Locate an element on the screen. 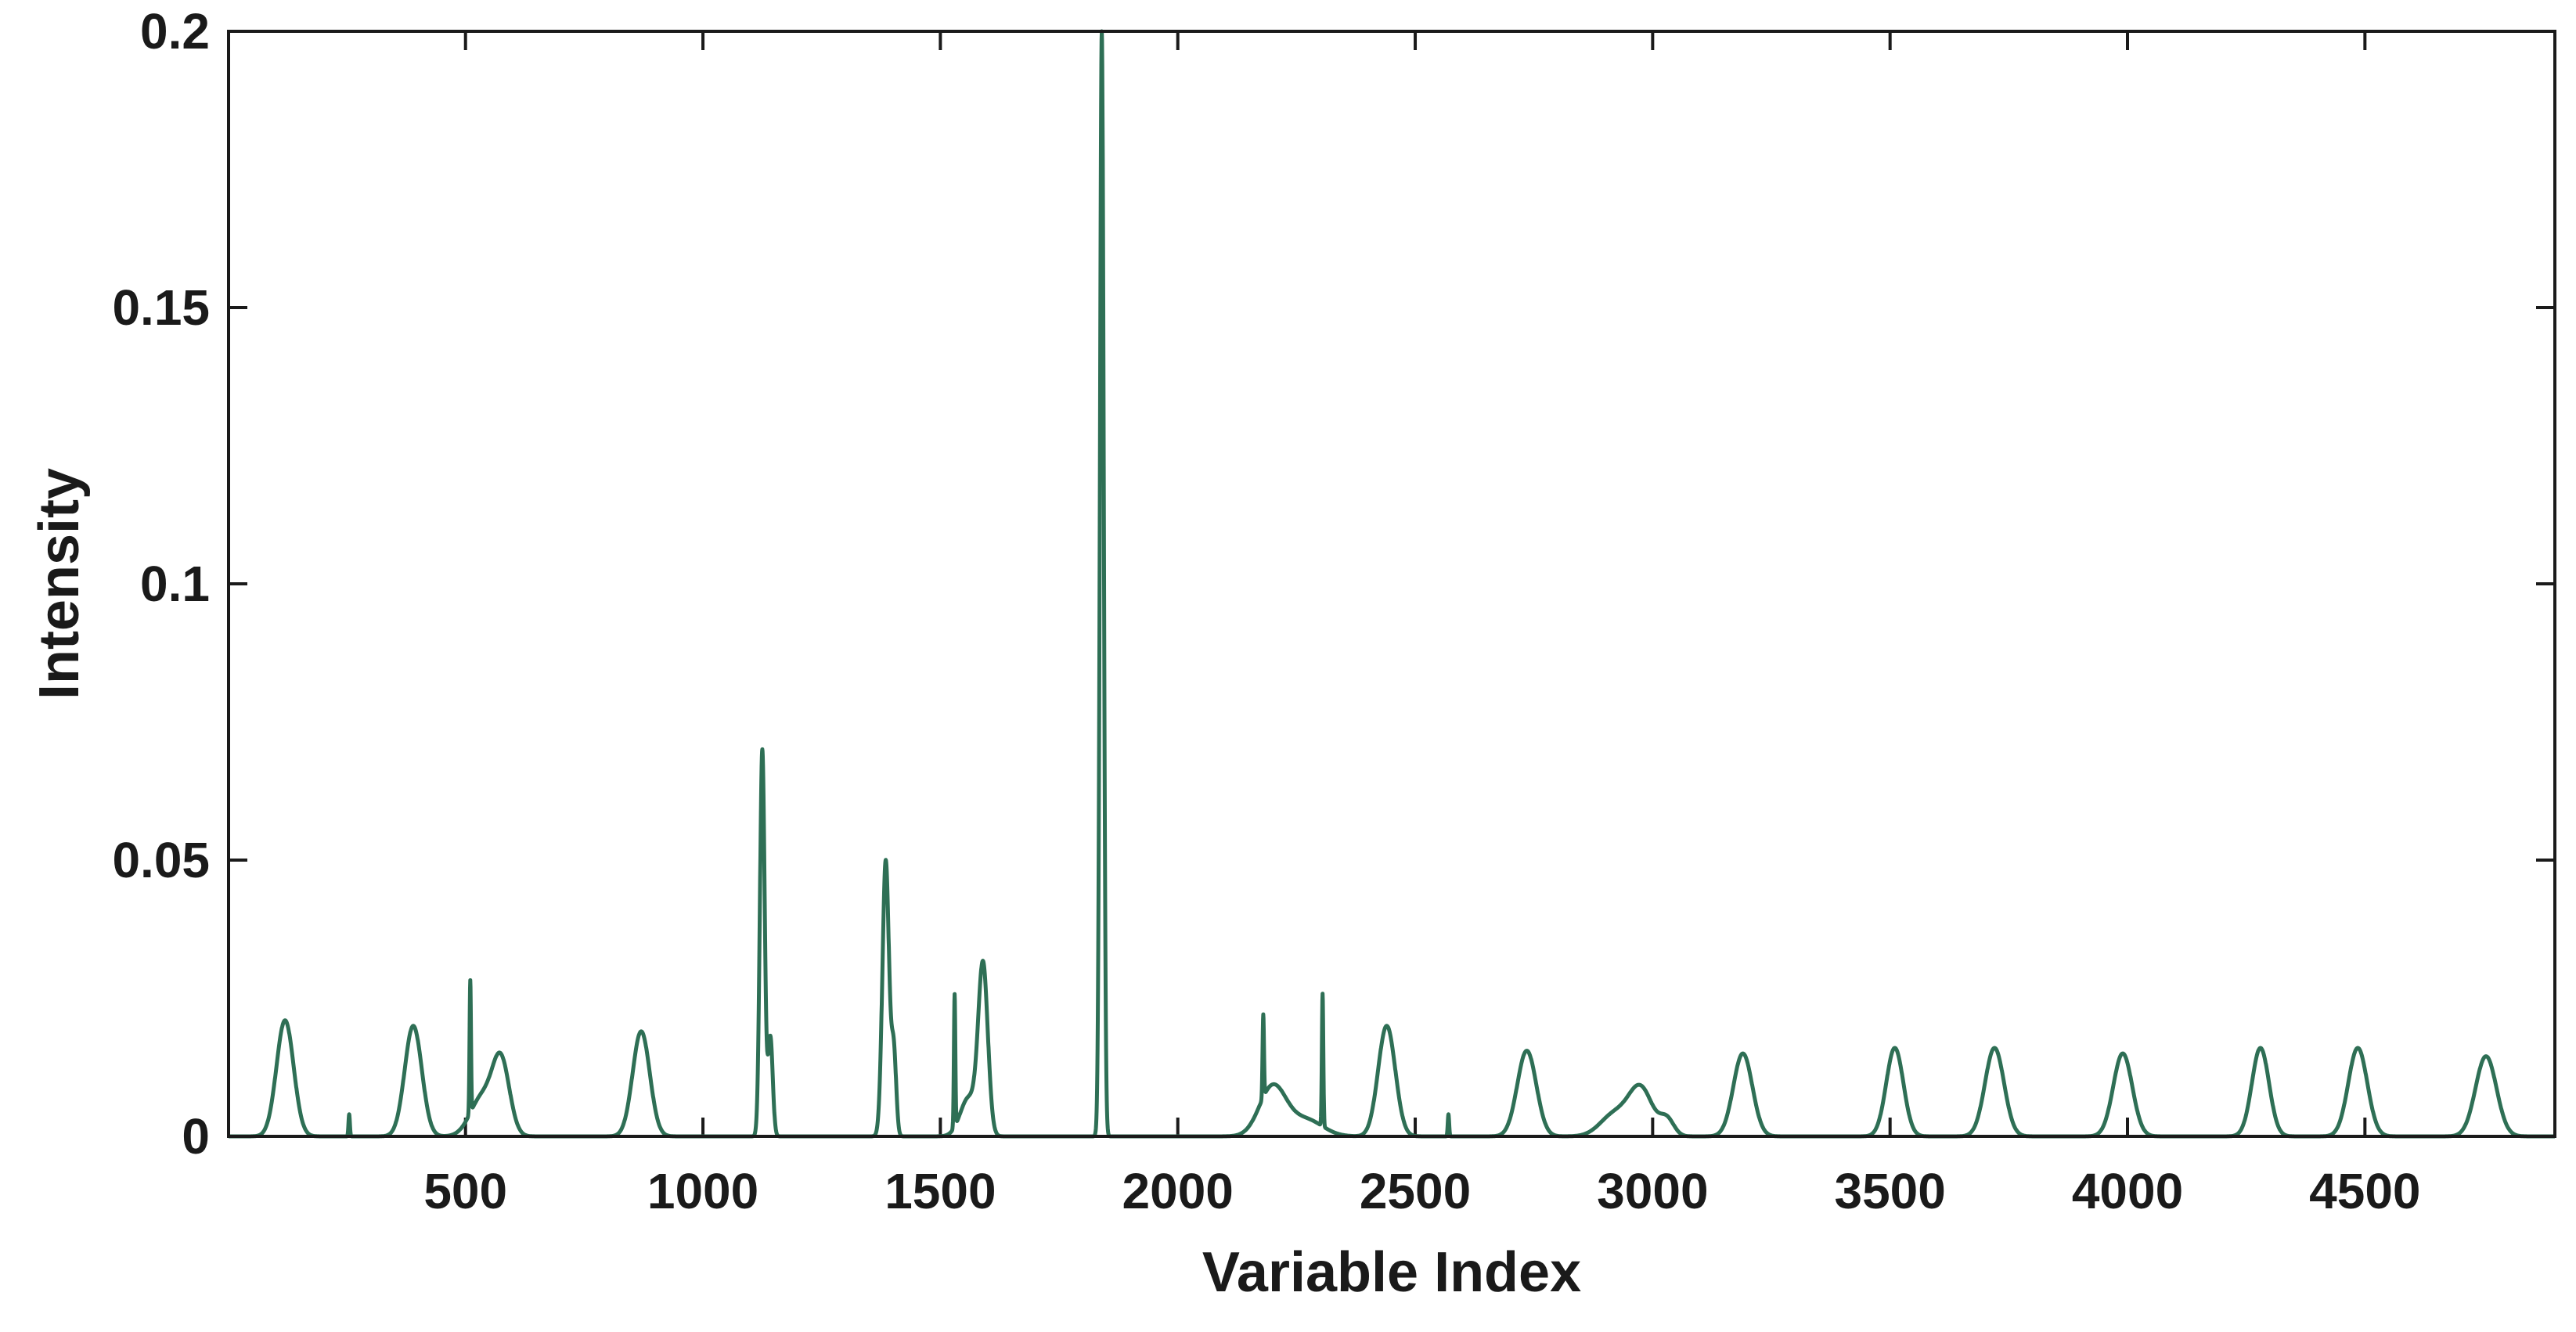 This screenshot has height=1332, width=2576. y-tick-label: 0 is located at coordinates (196, 1136).